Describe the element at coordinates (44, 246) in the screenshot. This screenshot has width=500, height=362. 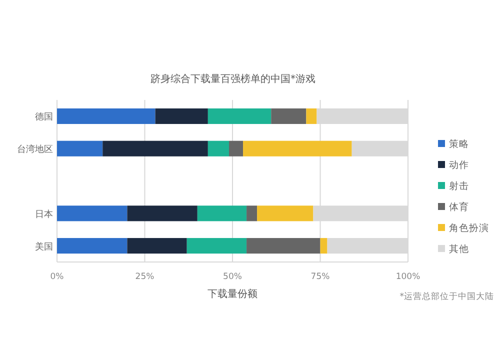
I see `y-tick-label: 美国` at that location.